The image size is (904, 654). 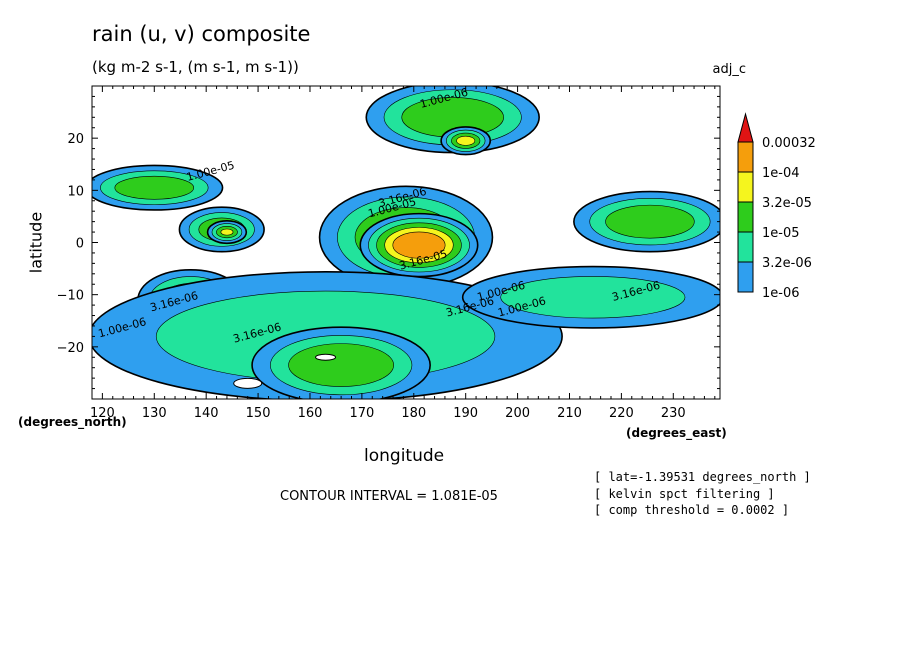 What do you see at coordinates (72, 422) in the screenshot?
I see `y-unit-label: (degrees_north)` at bounding box center [72, 422].